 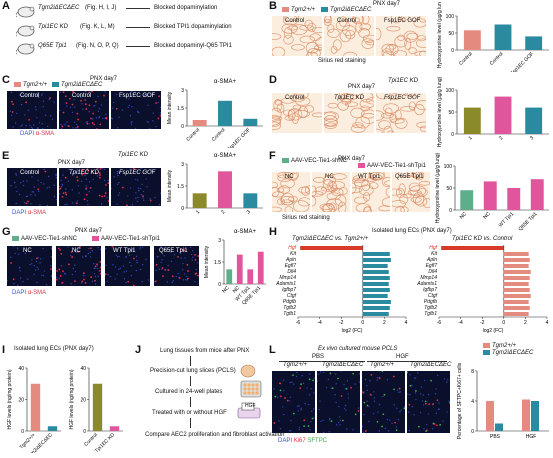 I want to click on x-tick-label: 4, so click(x=406, y=323).